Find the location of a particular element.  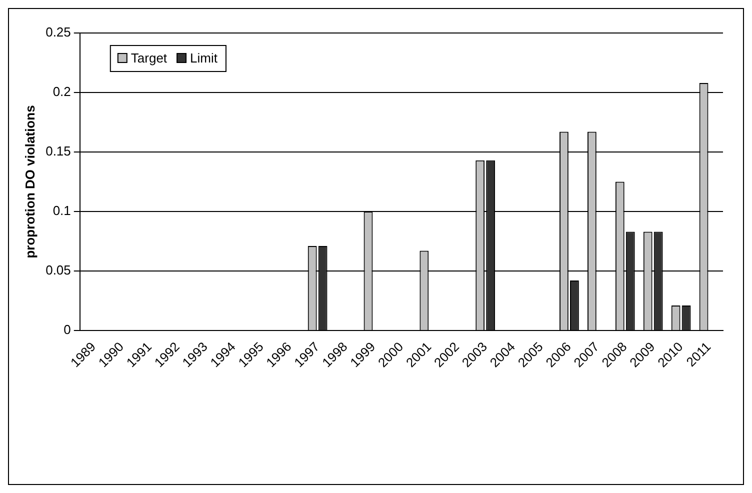

y-tick-label: 0.2 is located at coordinates (61, 92).